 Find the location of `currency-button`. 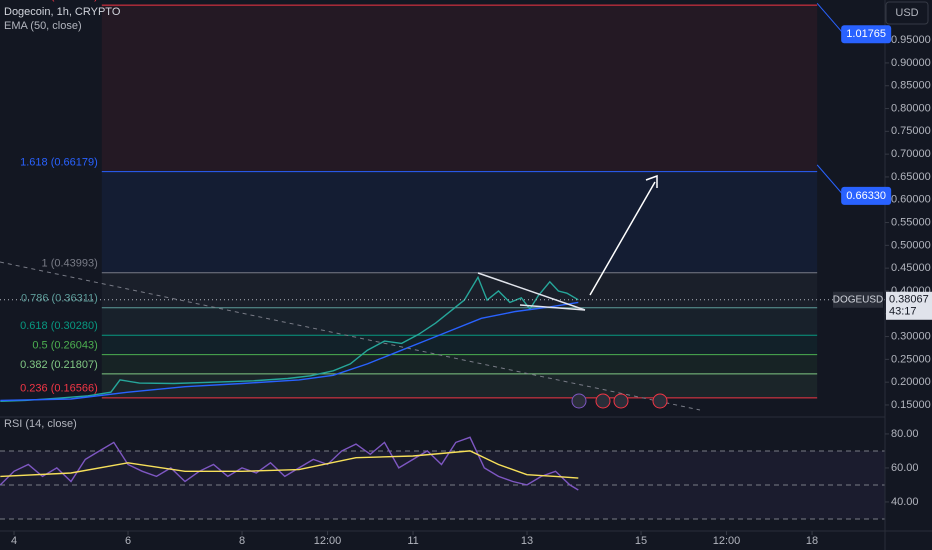

currency-button is located at coordinates (907, 13).